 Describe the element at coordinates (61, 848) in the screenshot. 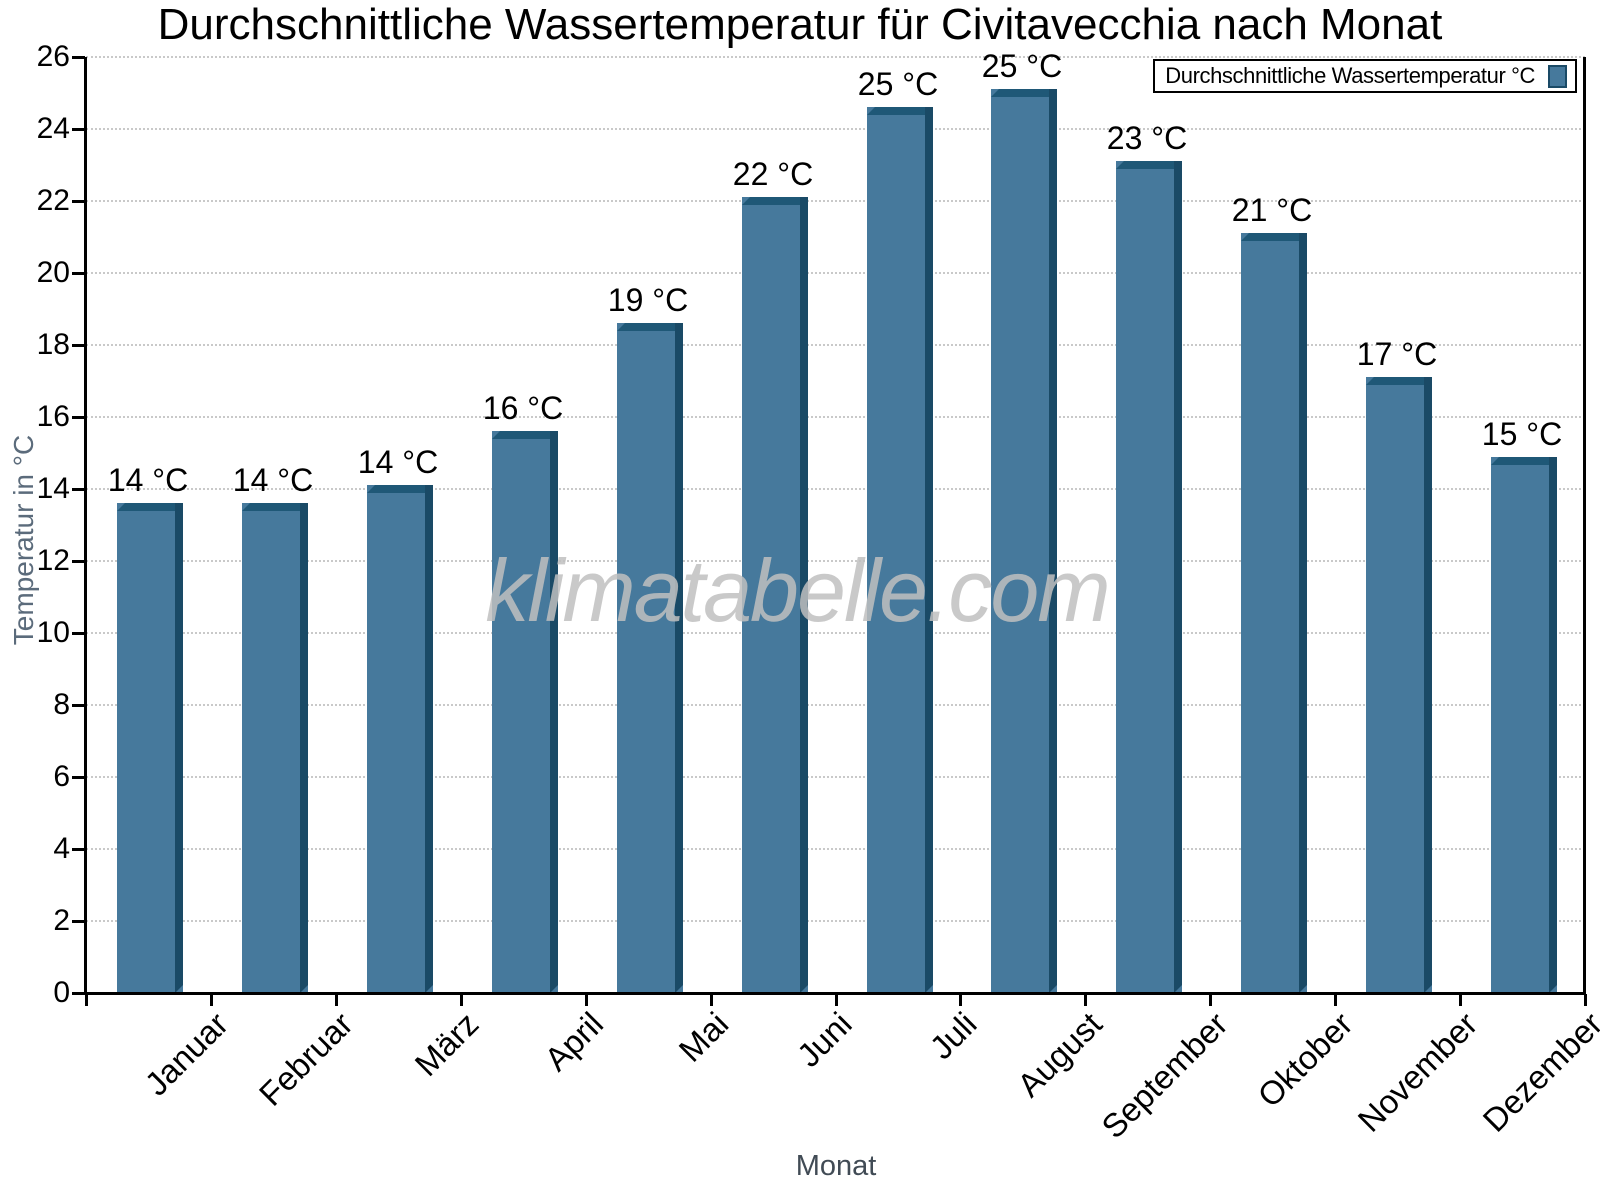

I see `y-tick-label-4: 4` at that location.